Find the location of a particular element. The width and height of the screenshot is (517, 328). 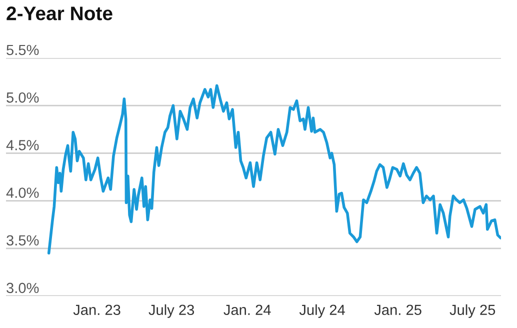

y-tick-label: 5.0% is located at coordinates (22, 97).